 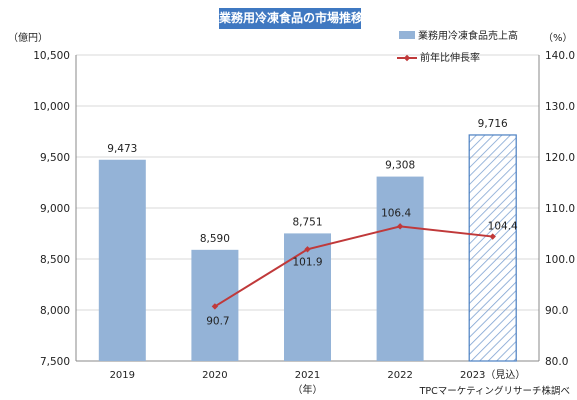 What do you see at coordinates (55, 362) in the screenshot?
I see `y-left-tick-label: 7,500` at bounding box center [55, 362].